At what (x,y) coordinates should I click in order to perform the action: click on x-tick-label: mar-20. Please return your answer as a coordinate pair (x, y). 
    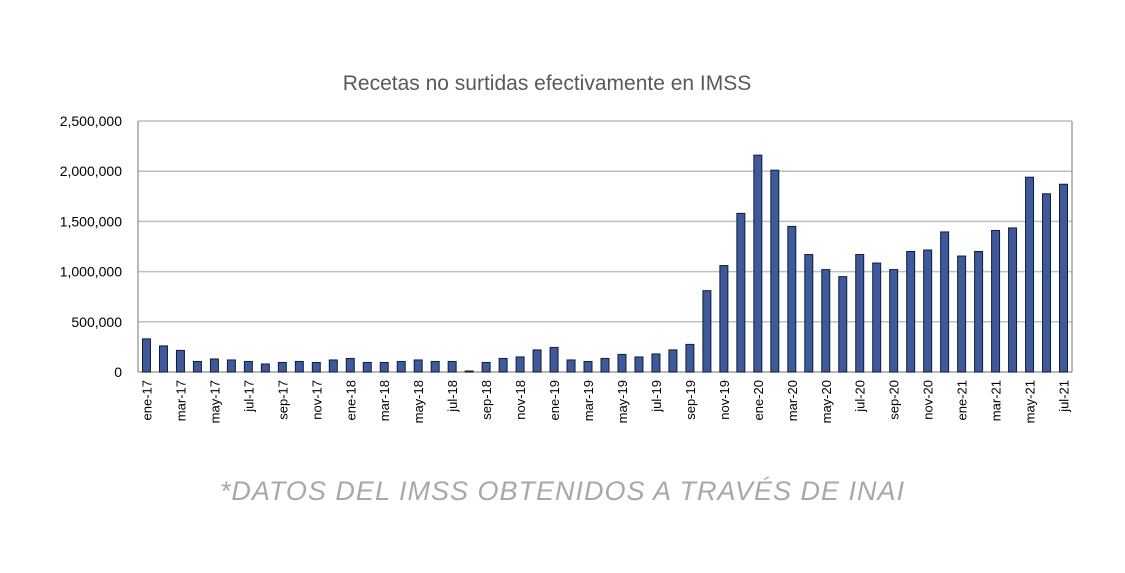
    Looking at the image, I should click on (792, 400).